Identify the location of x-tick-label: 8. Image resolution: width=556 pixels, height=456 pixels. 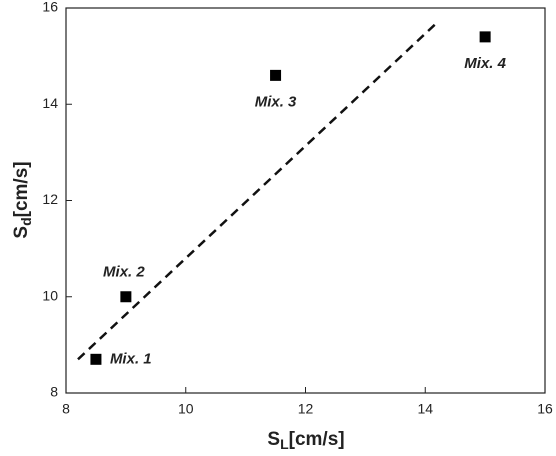
(66, 409).